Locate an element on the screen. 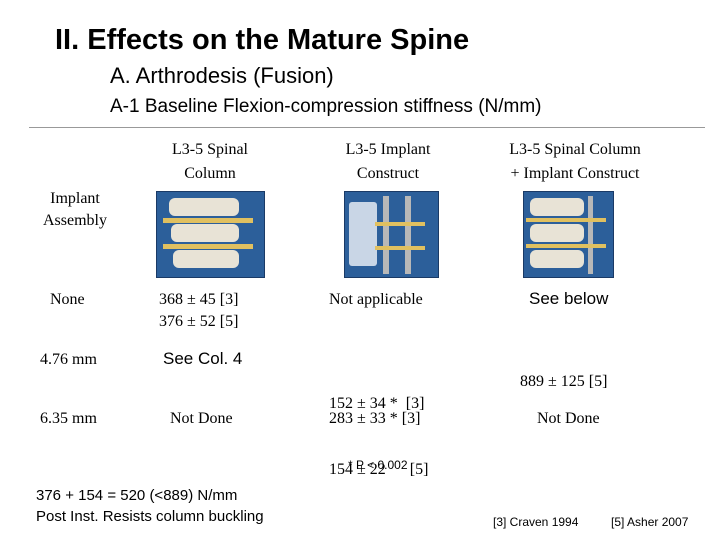 The height and width of the screenshot is (540, 720). row-label-635: 6.35 mm is located at coordinates (68, 418).